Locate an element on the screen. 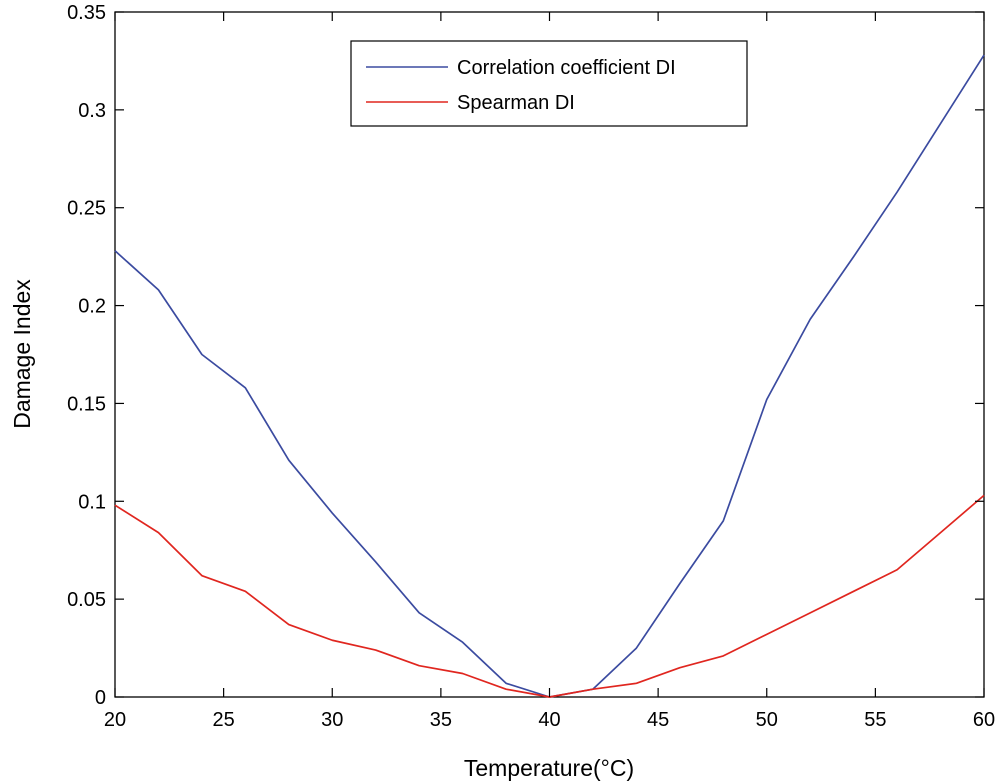 Image resolution: width=999 pixels, height=783 pixels. legend-label-spearman: Spearman DI is located at coordinates (516, 103).